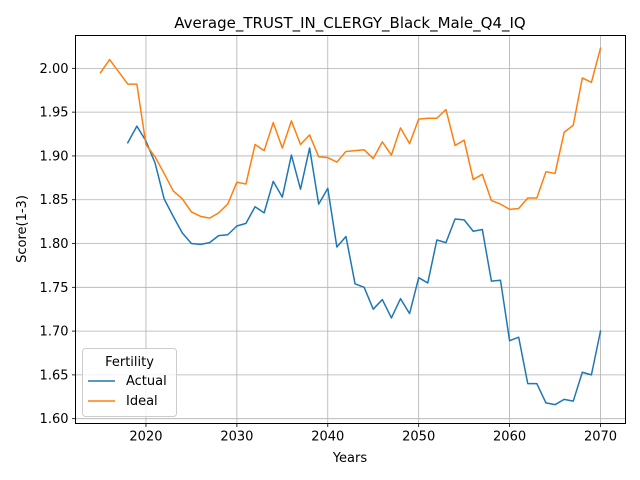  What do you see at coordinates (54, 200) in the screenshot?
I see `y-tick-label: 1.85` at bounding box center [54, 200].